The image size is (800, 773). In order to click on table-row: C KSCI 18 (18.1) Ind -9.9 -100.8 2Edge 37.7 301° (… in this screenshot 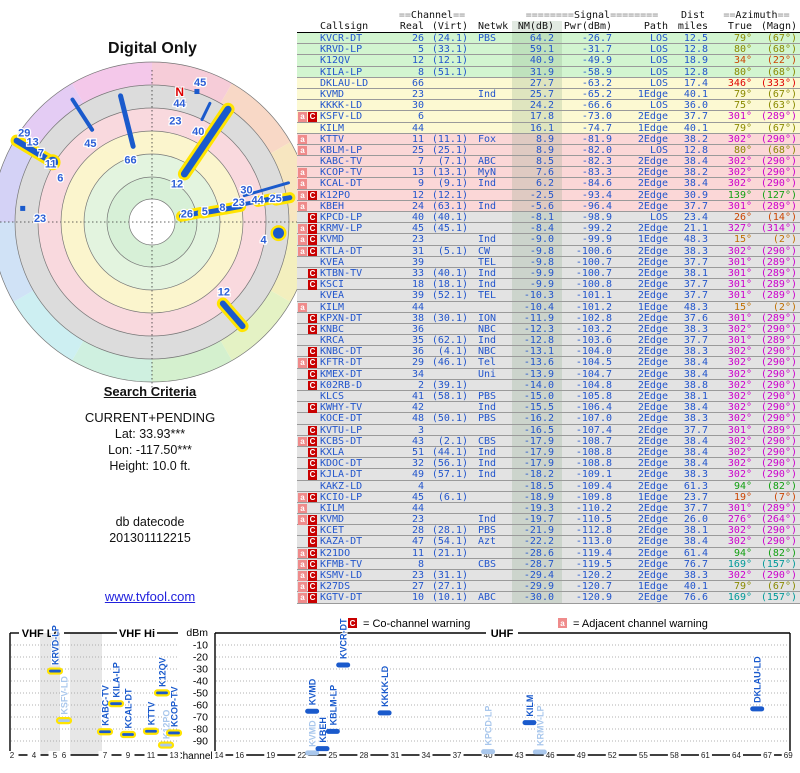, I will do `click(548, 285)`.